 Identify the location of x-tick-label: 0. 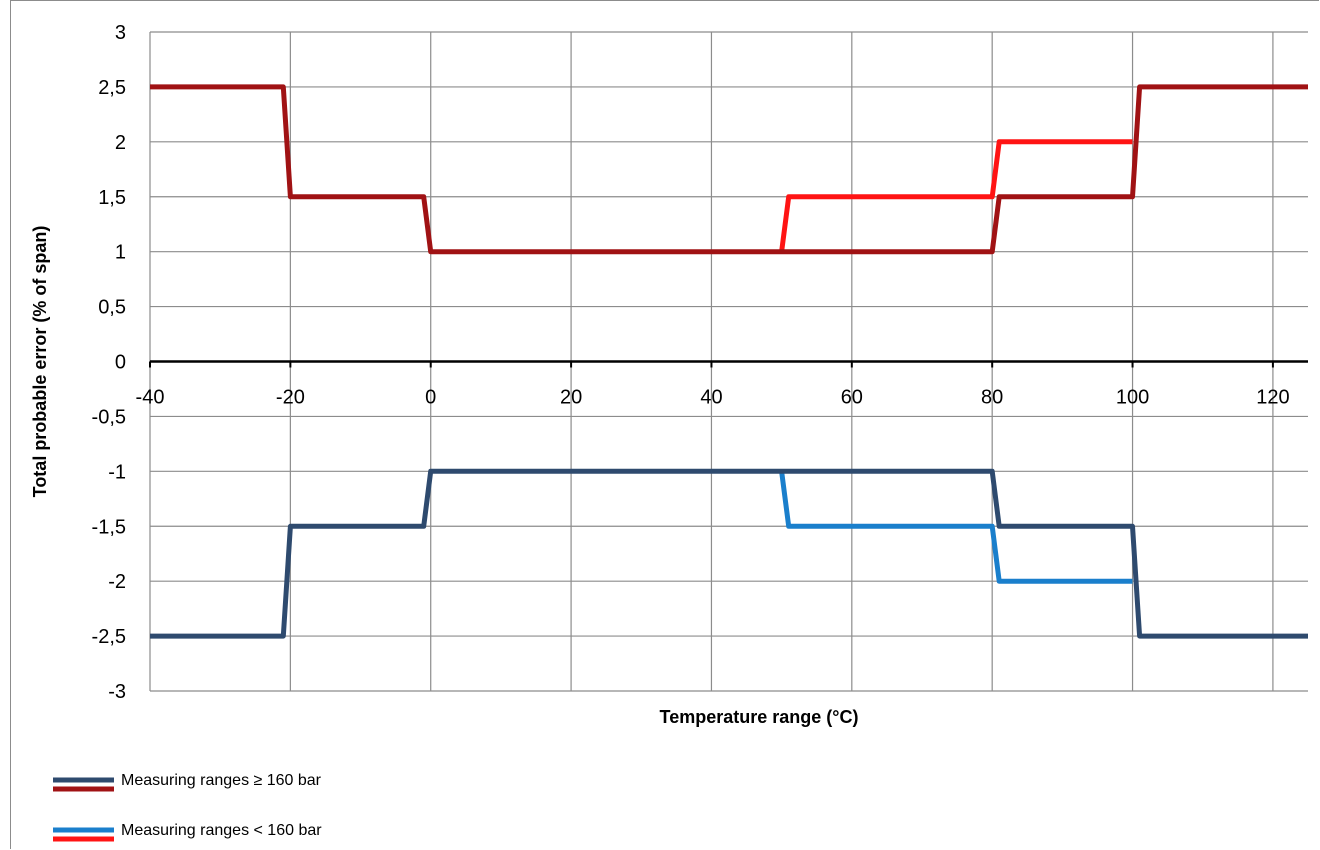
(430, 398).